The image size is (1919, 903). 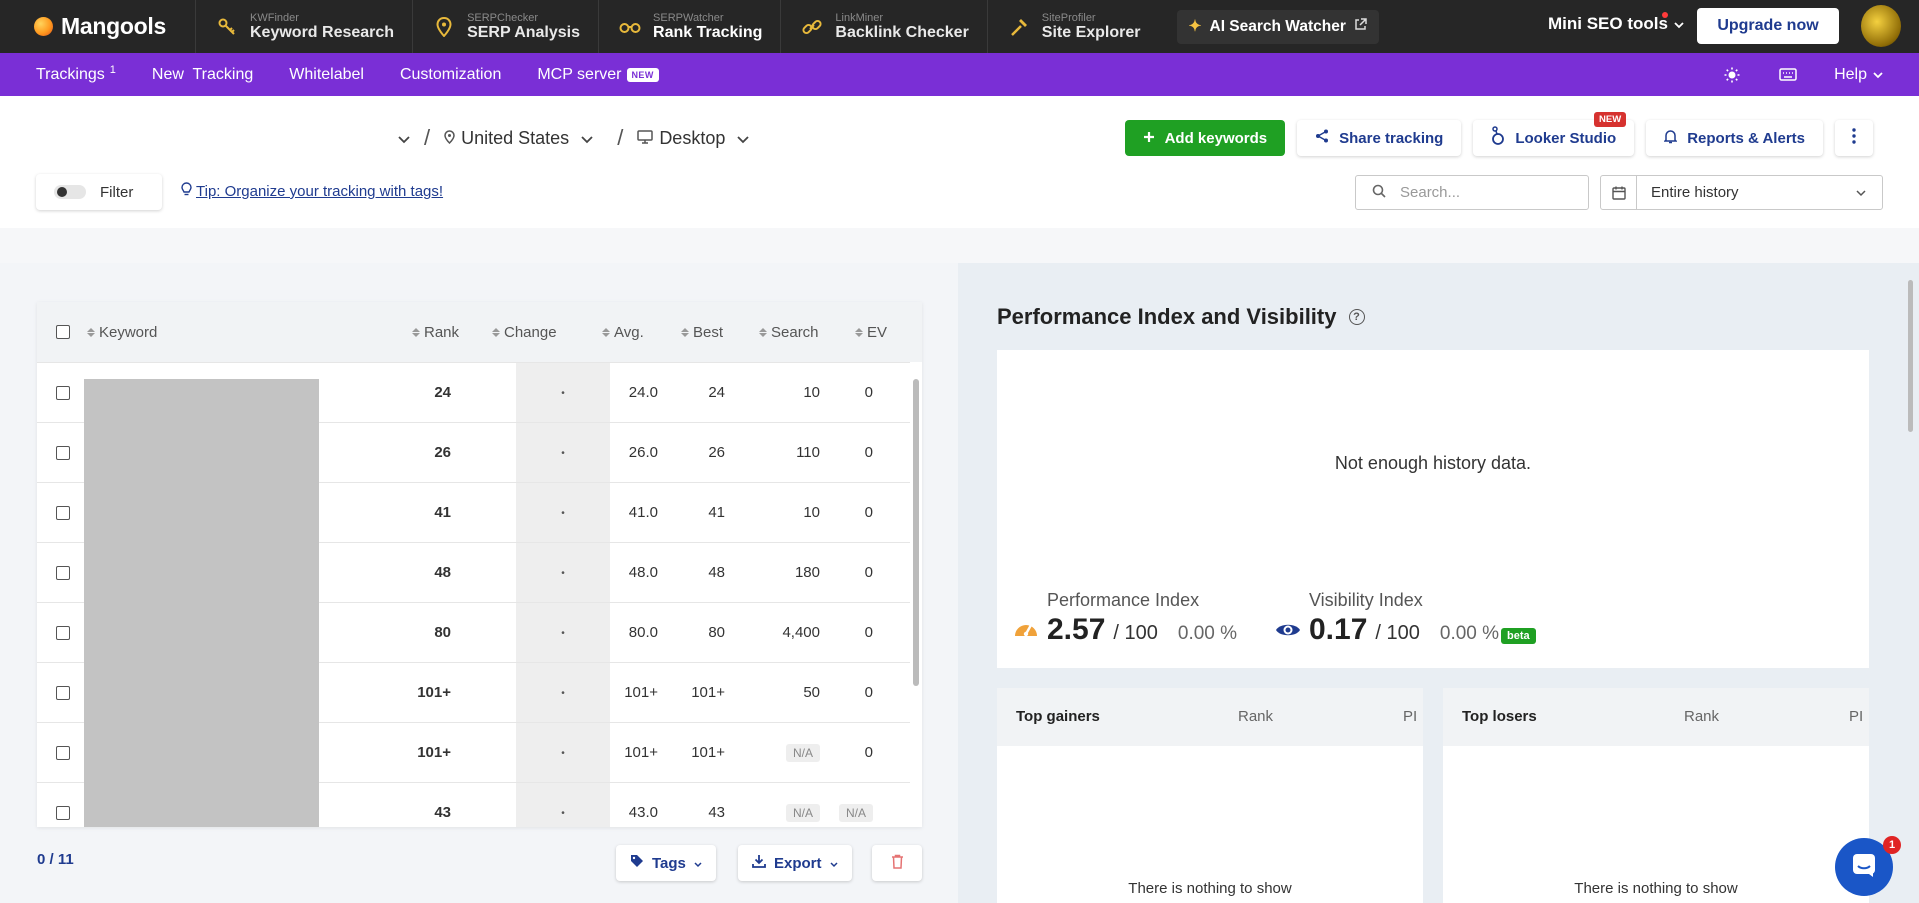 What do you see at coordinates (666, 863) in the screenshot?
I see `tags-button: Tags` at bounding box center [666, 863].